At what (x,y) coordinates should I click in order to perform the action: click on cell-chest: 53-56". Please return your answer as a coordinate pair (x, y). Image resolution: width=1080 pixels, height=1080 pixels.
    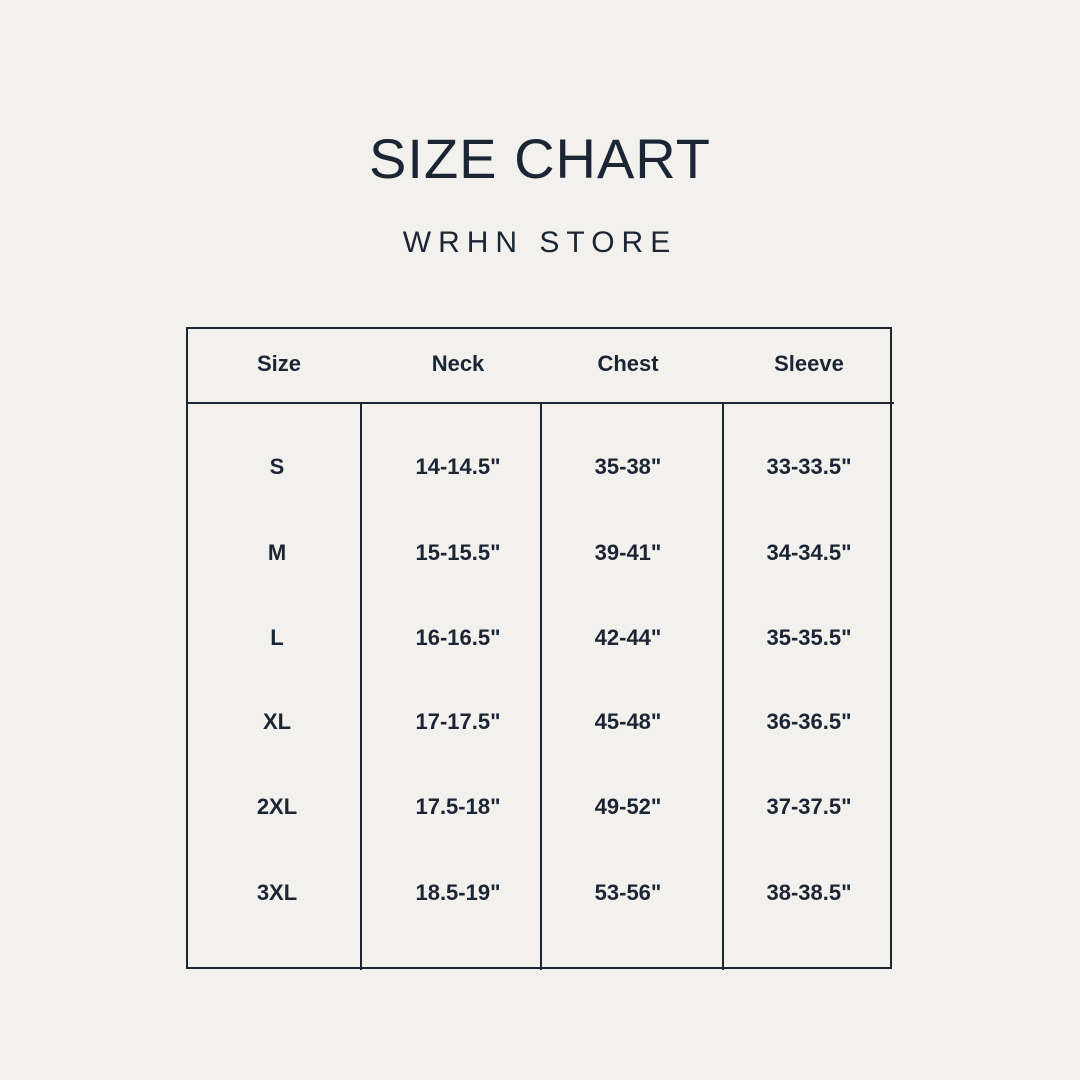
    Looking at the image, I should click on (628, 892).